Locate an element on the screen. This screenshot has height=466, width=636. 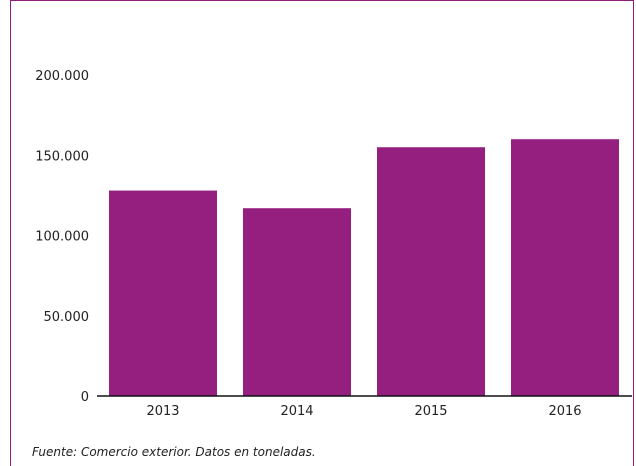
bar-2015 is located at coordinates (431, 271).